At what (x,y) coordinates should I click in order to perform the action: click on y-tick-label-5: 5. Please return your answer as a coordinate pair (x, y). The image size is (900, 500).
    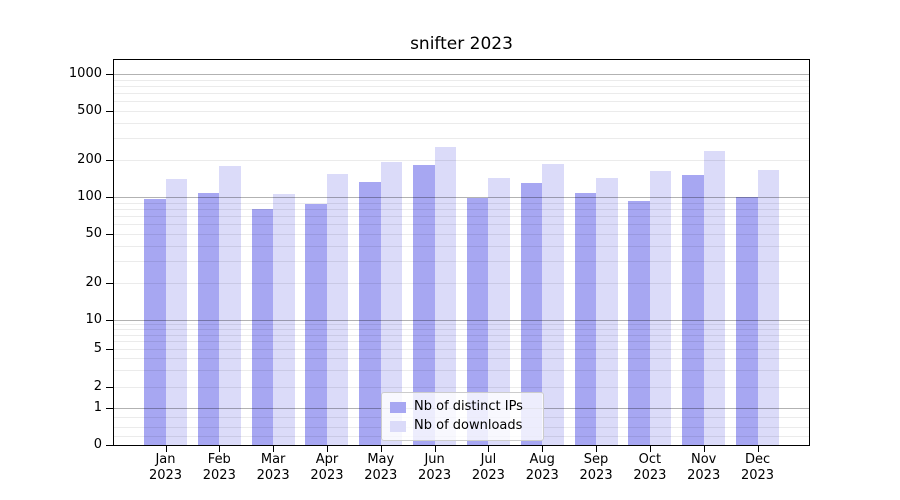
    Looking at the image, I should click on (97, 348).